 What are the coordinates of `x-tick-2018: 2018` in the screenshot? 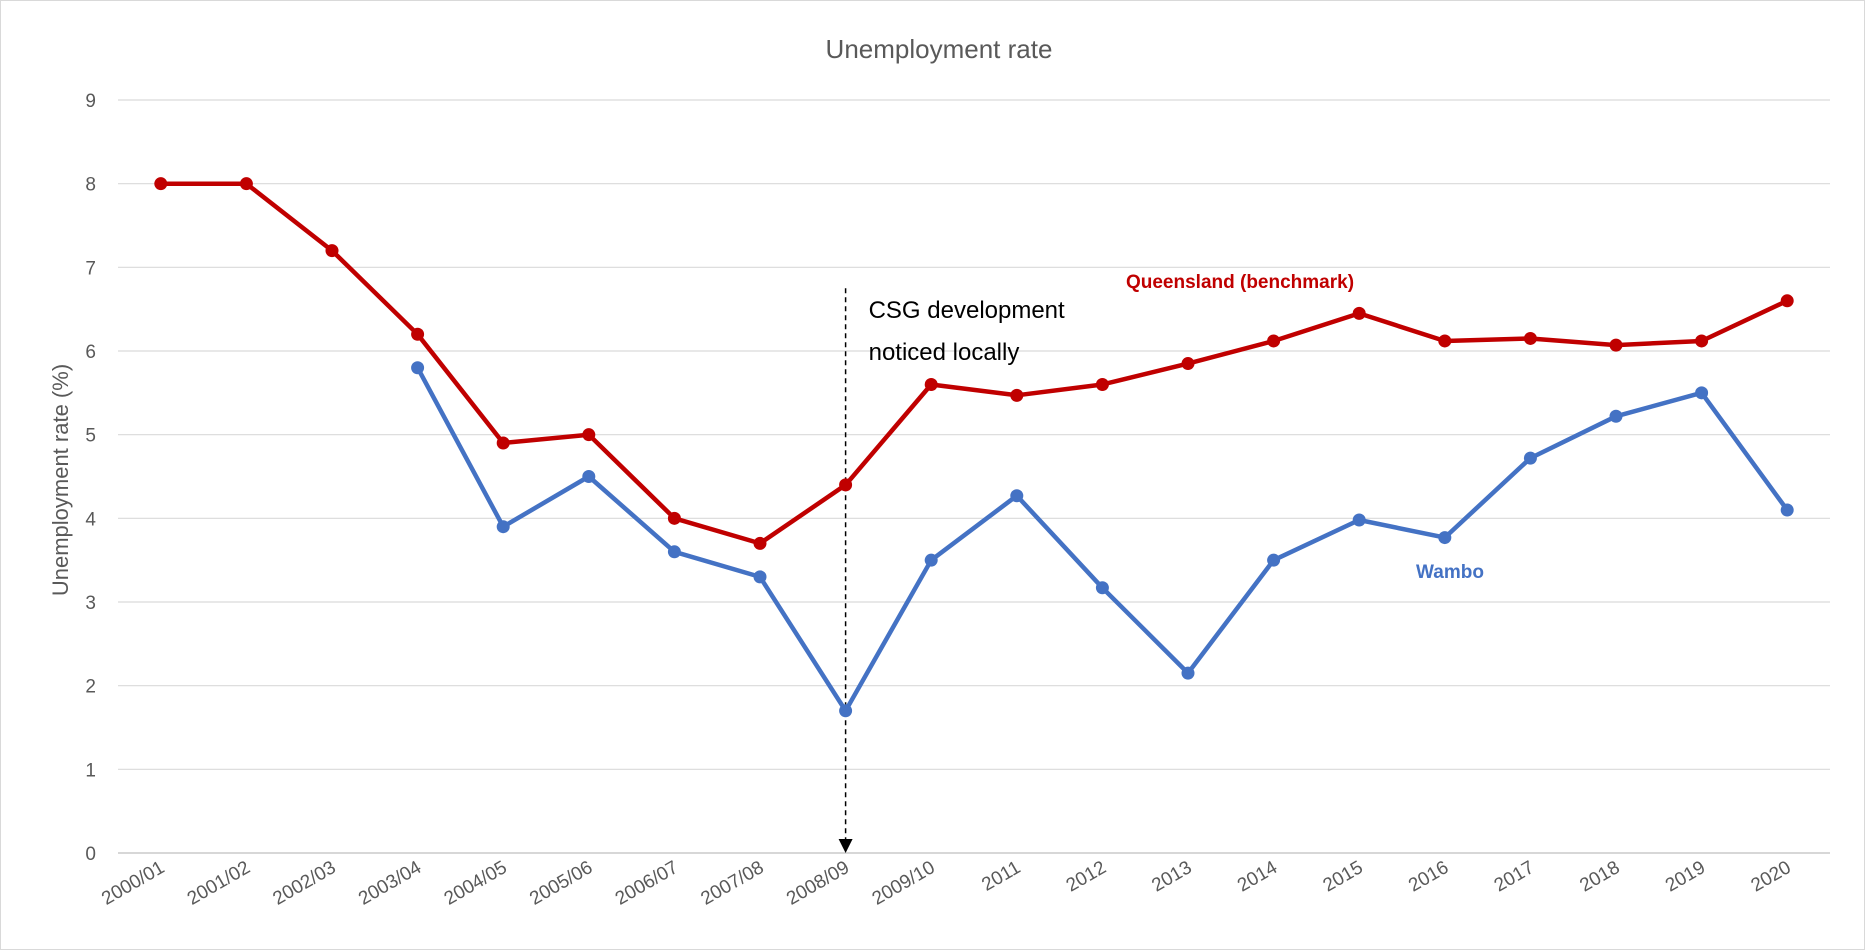 It's located at (1599, 876).